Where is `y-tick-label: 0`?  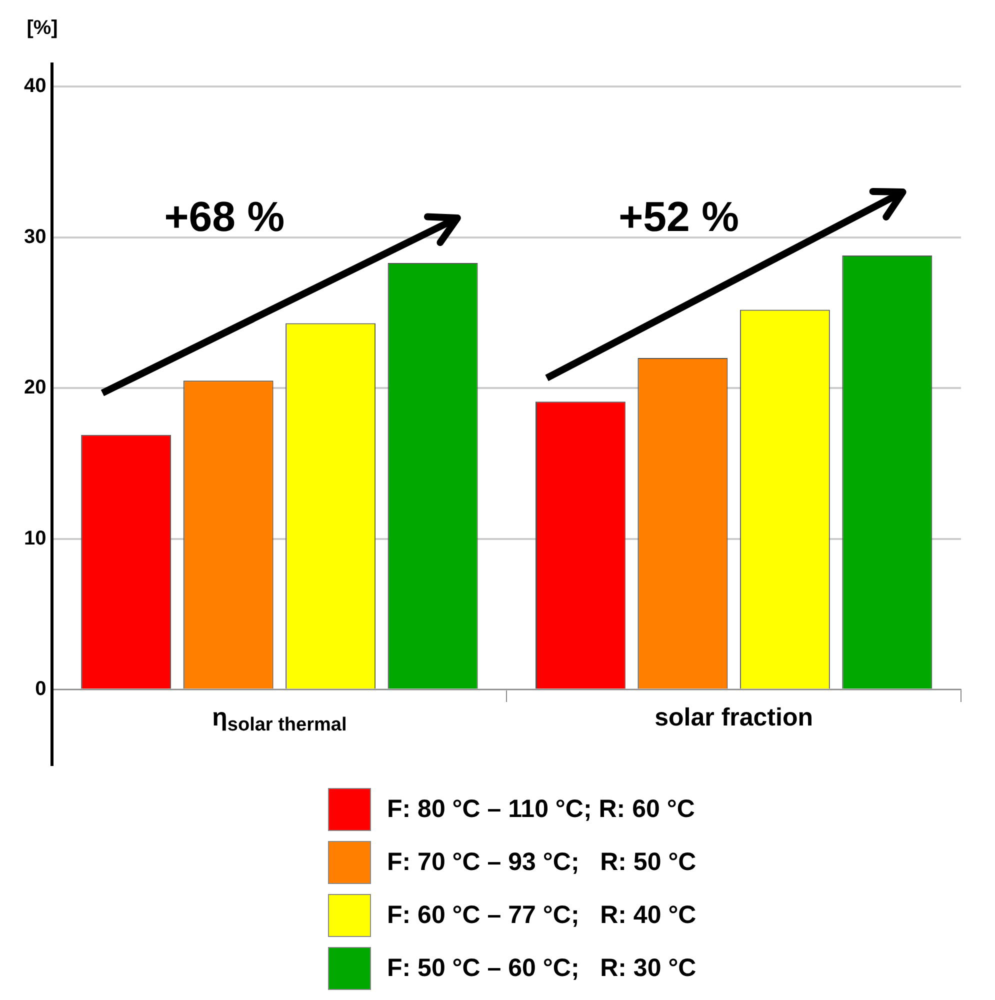 y-tick-label: 0 is located at coordinates (40, 689).